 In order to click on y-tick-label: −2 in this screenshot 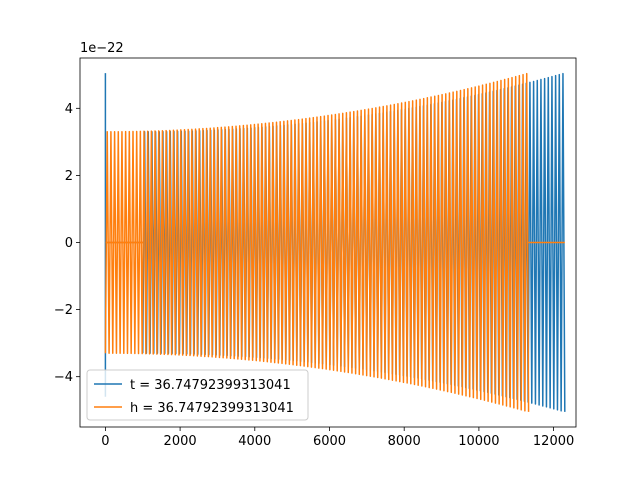, I will do `click(63, 310)`.